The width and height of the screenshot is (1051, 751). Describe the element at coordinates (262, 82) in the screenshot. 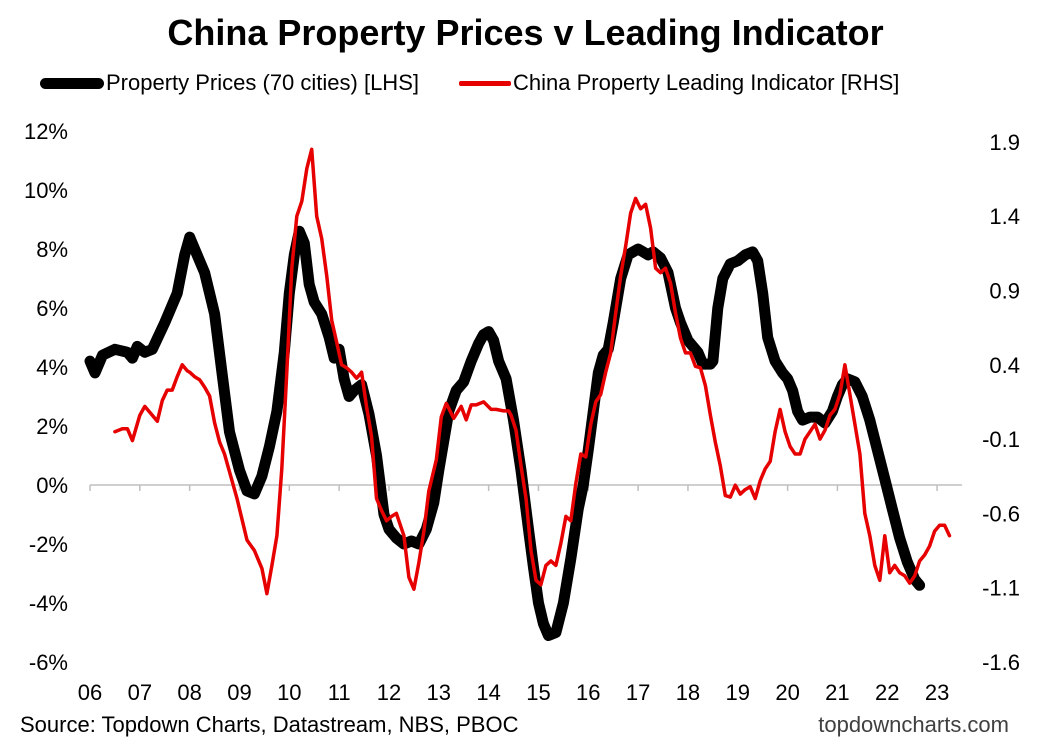

I see `legend-label-property-prices: Property Prices (70 cities) [LHS]` at that location.